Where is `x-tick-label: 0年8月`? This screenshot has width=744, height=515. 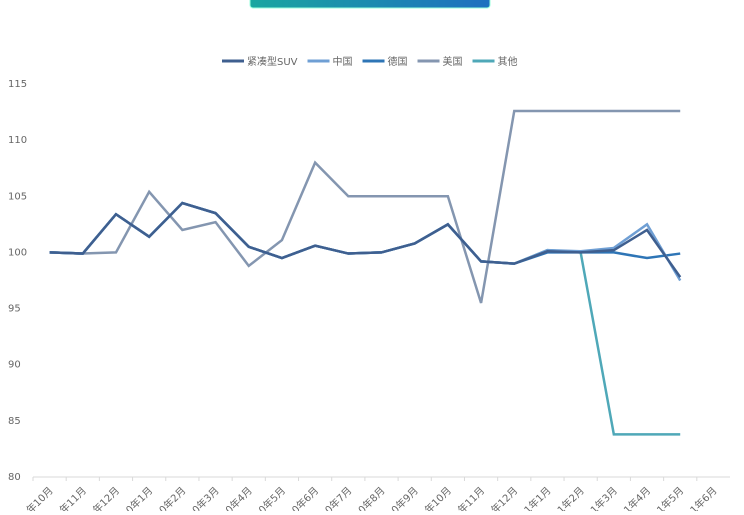
x-tick-label: 0年8月 is located at coordinates (371, 497).